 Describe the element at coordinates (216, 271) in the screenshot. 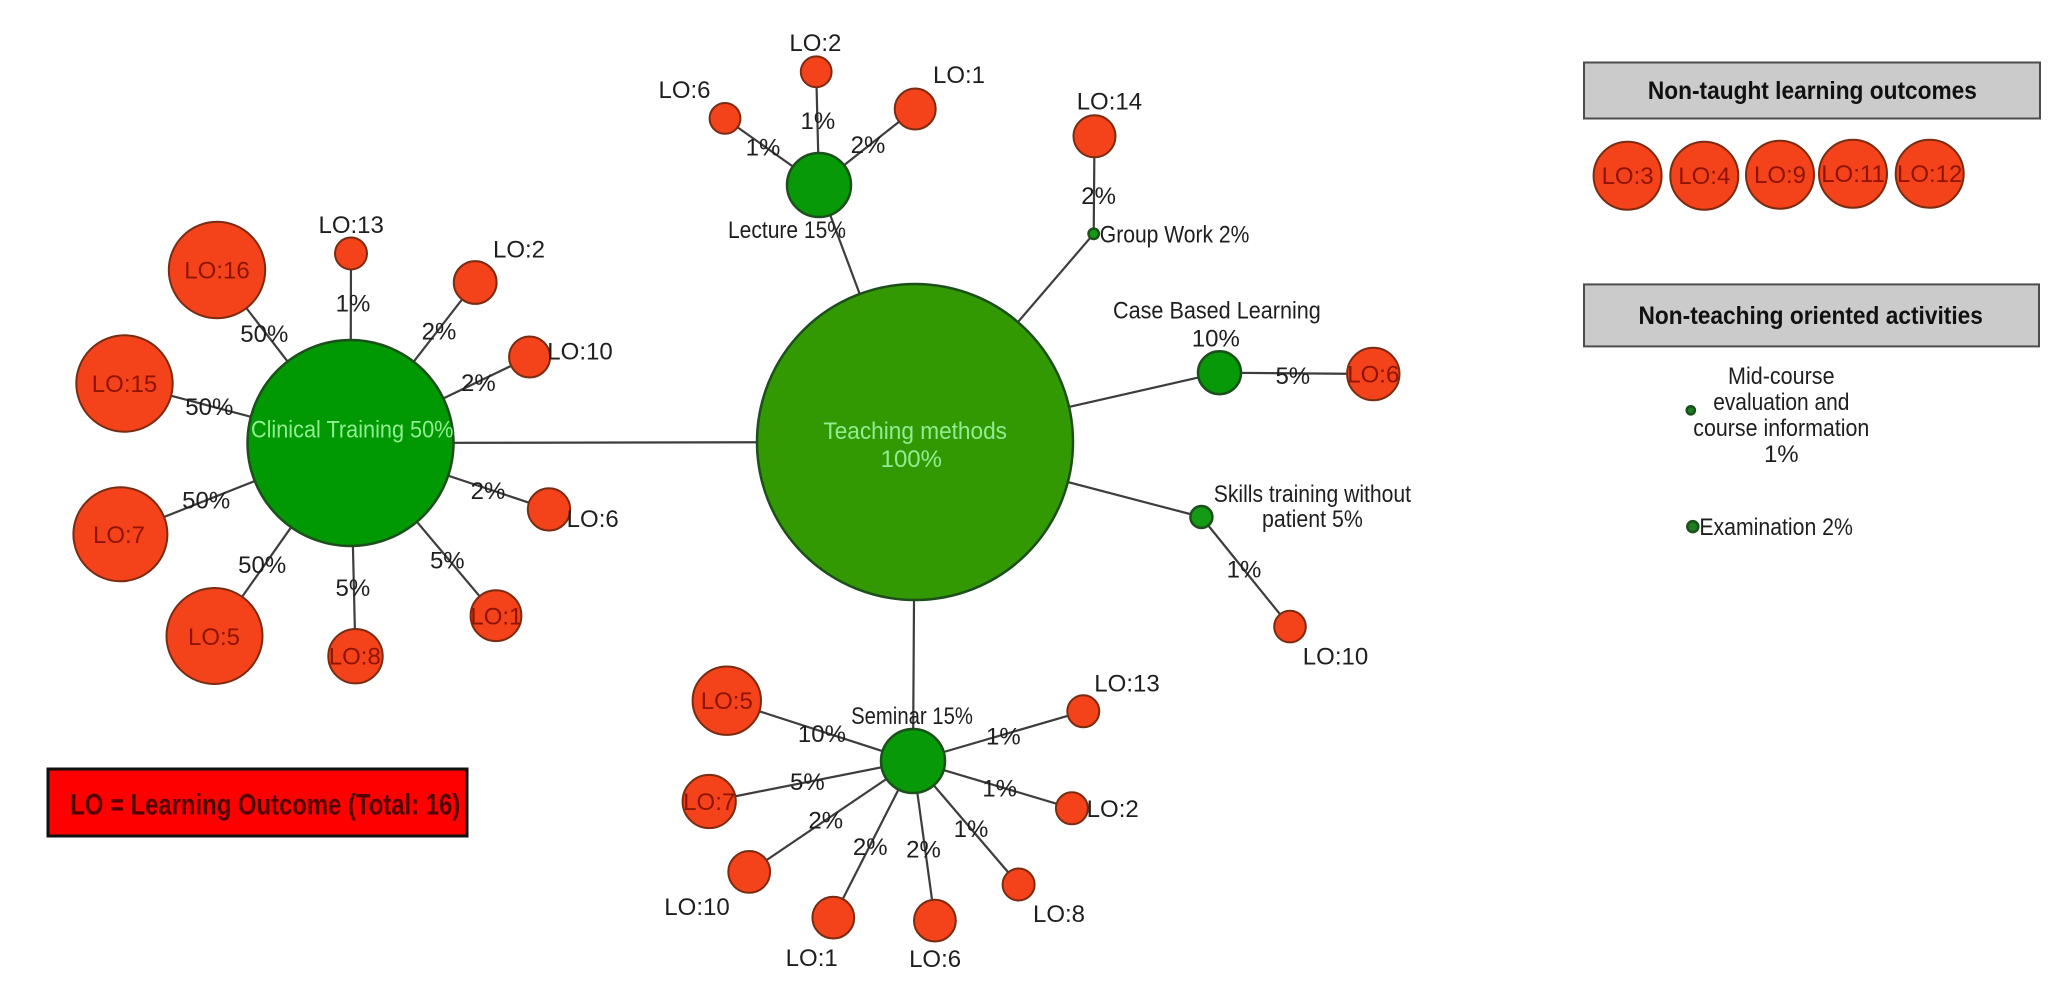

I see `svg-text: LO:16` at that location.